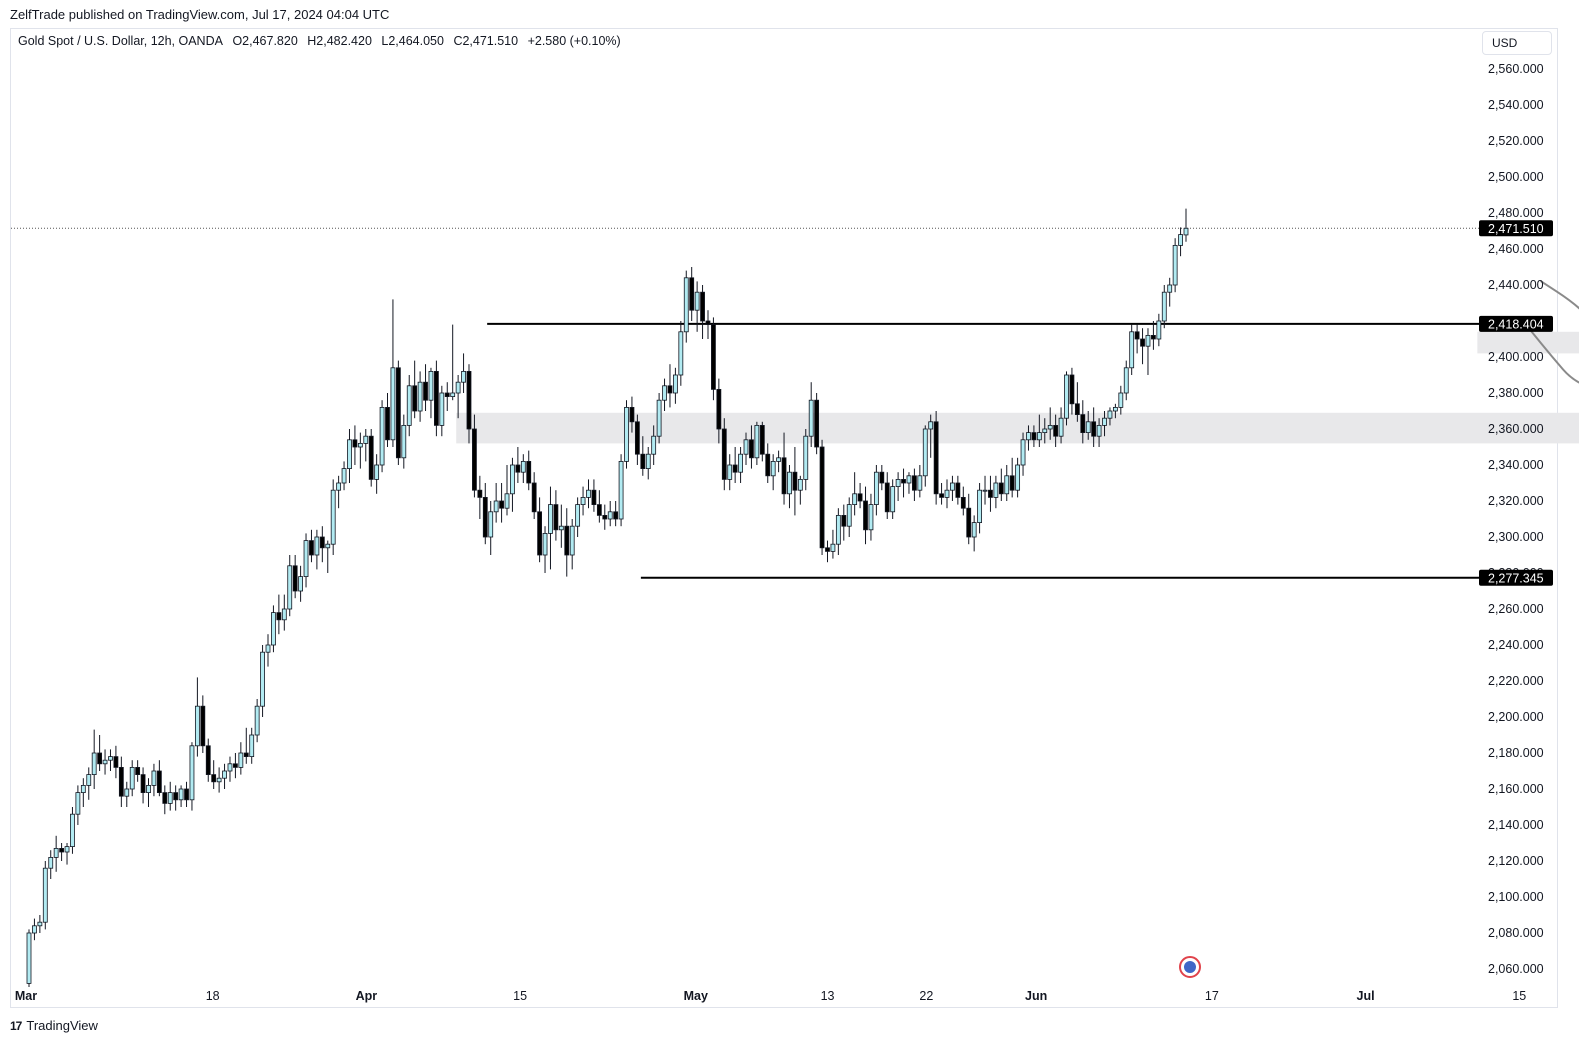 The height and width of the screenshot is (1050, 1579). Describe the element at coordinates (1516, 213) in the screenshot. I see `y-axis-tick-label: 2,480.000` at that location.